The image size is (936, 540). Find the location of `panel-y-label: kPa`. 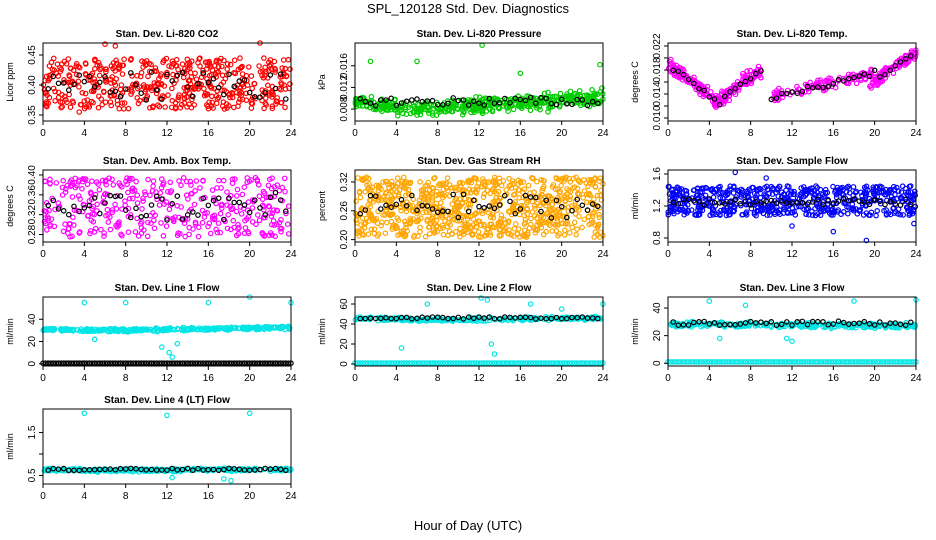

panel-y-label: kPa is located at coordinates (322, 82).